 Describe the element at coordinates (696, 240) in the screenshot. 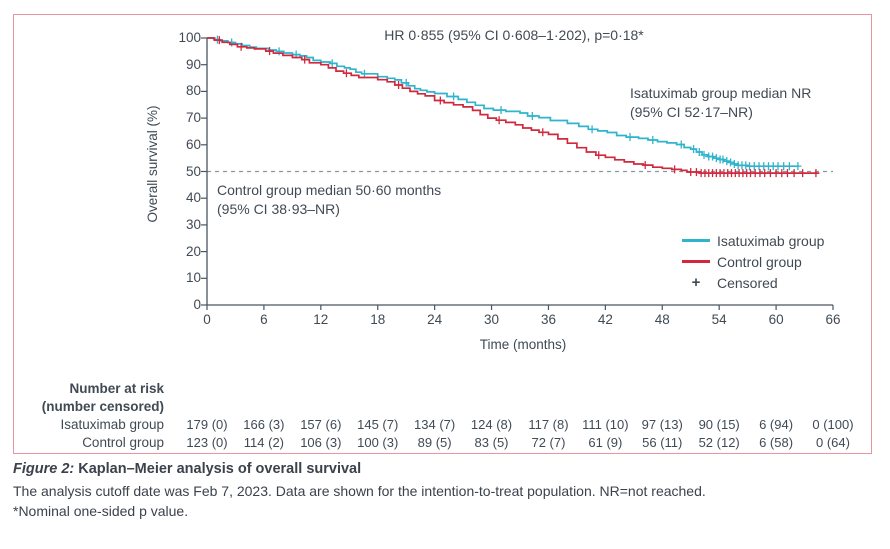

I see `isatuximab-line-icon` at that location.